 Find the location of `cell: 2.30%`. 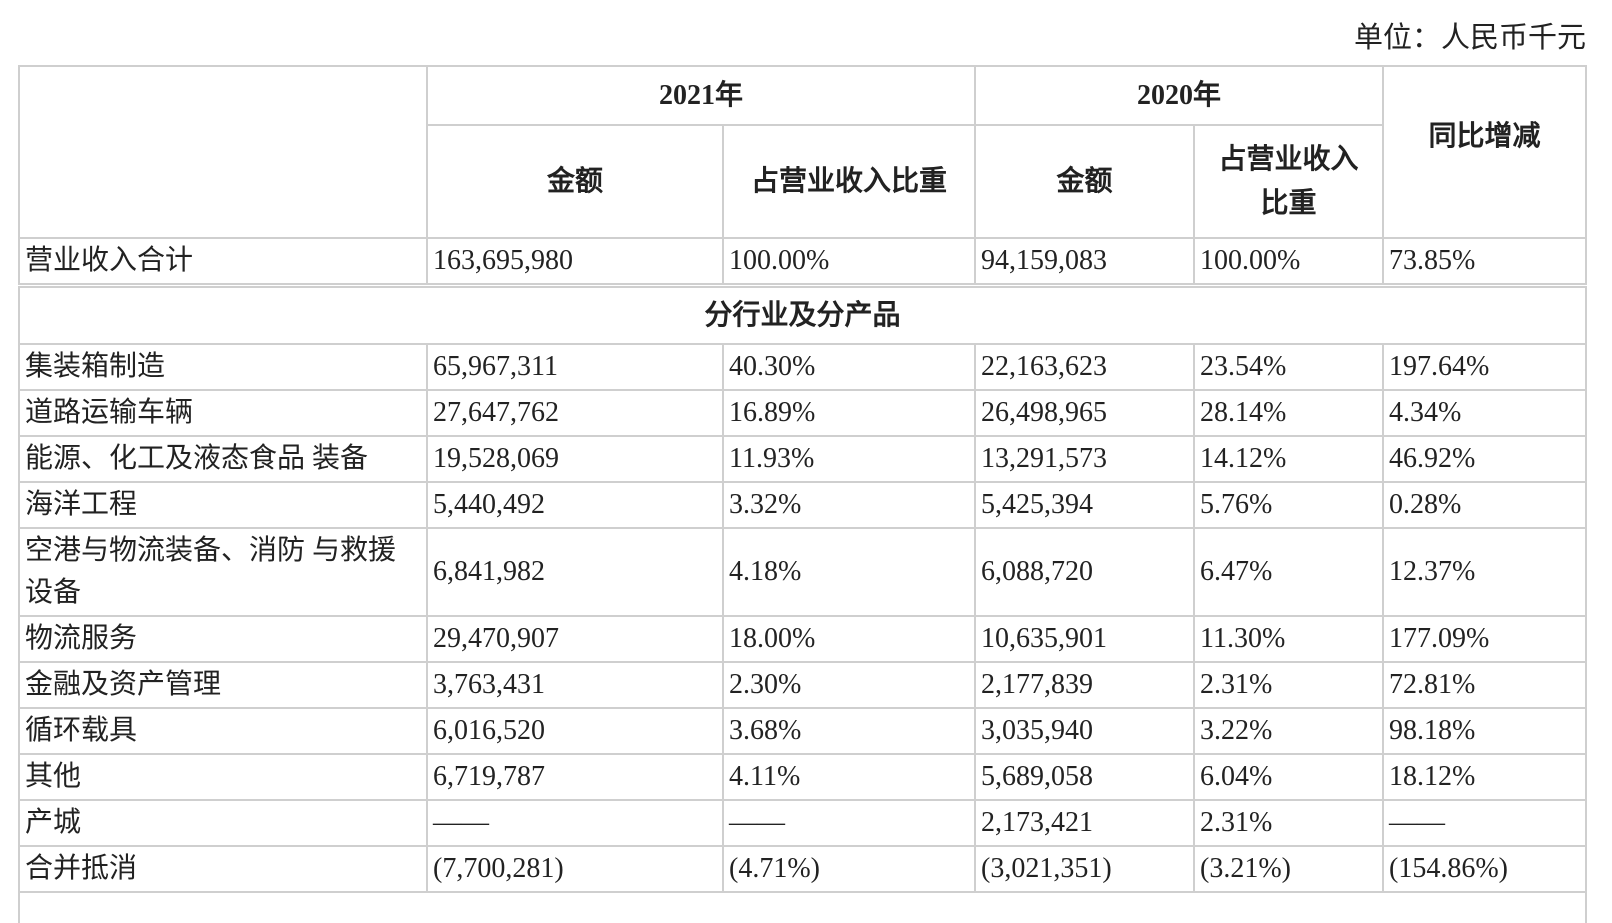

cell: 2.30% is located at coordinates (849, 685).